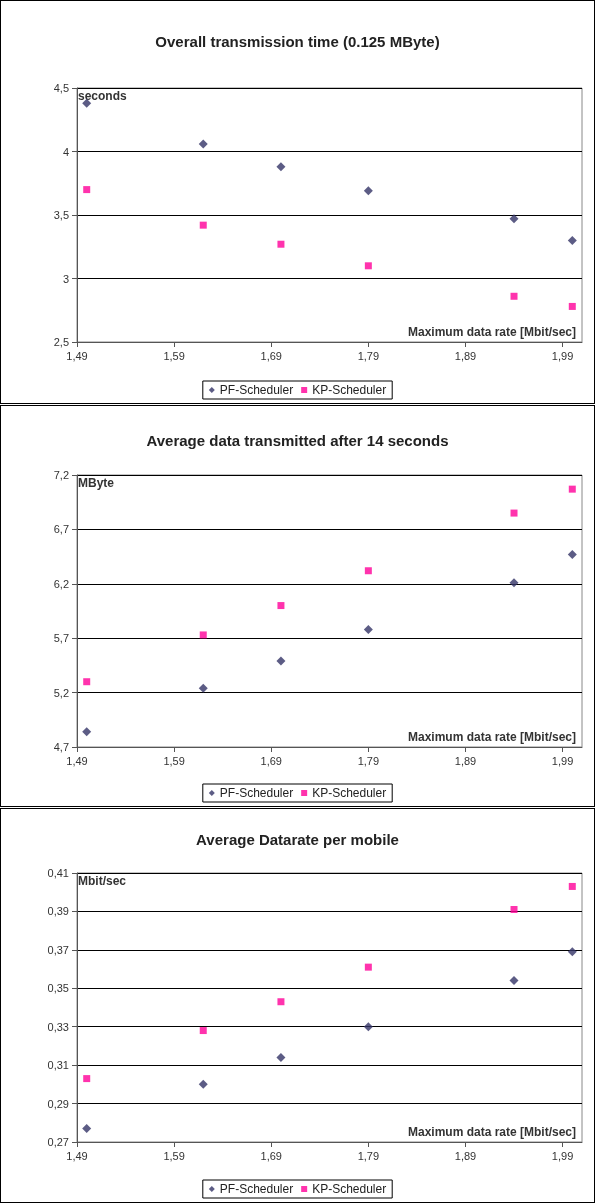  I want to click on y-tick-label: 0,37, so click(58, 949).